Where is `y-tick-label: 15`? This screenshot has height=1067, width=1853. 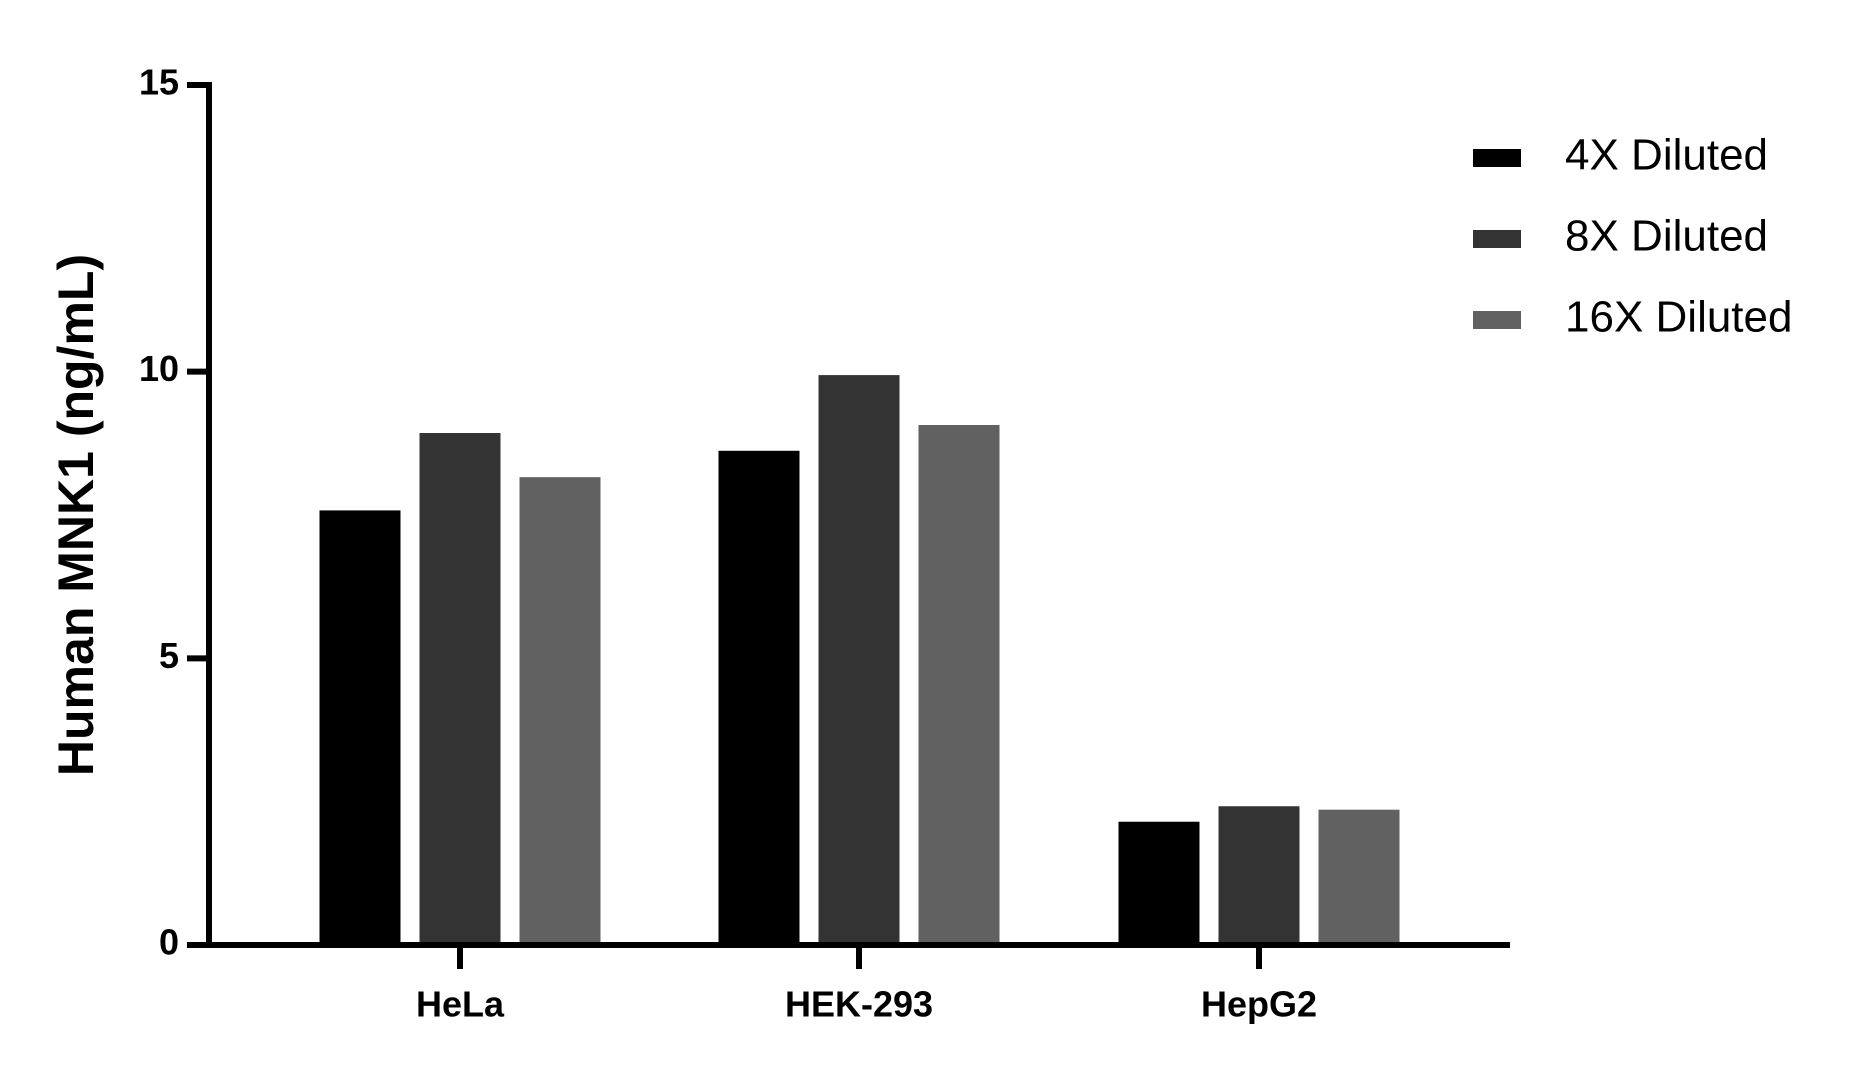
y-tick-label: 15 is located at coordinates (159, 82).